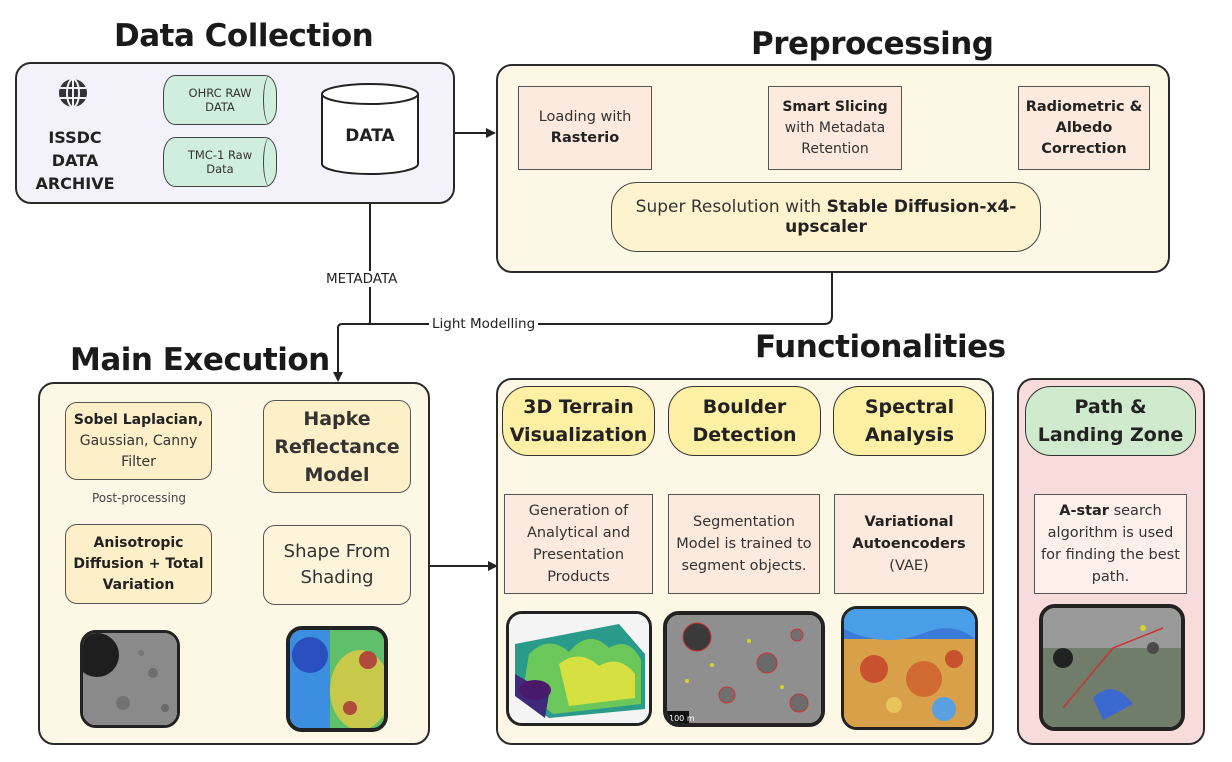 This screenshot has width=1232, height=762. Describe the element at coordinates (139, 498) in the screenshot. I see `post-processing-label: Post-processing` at that location.